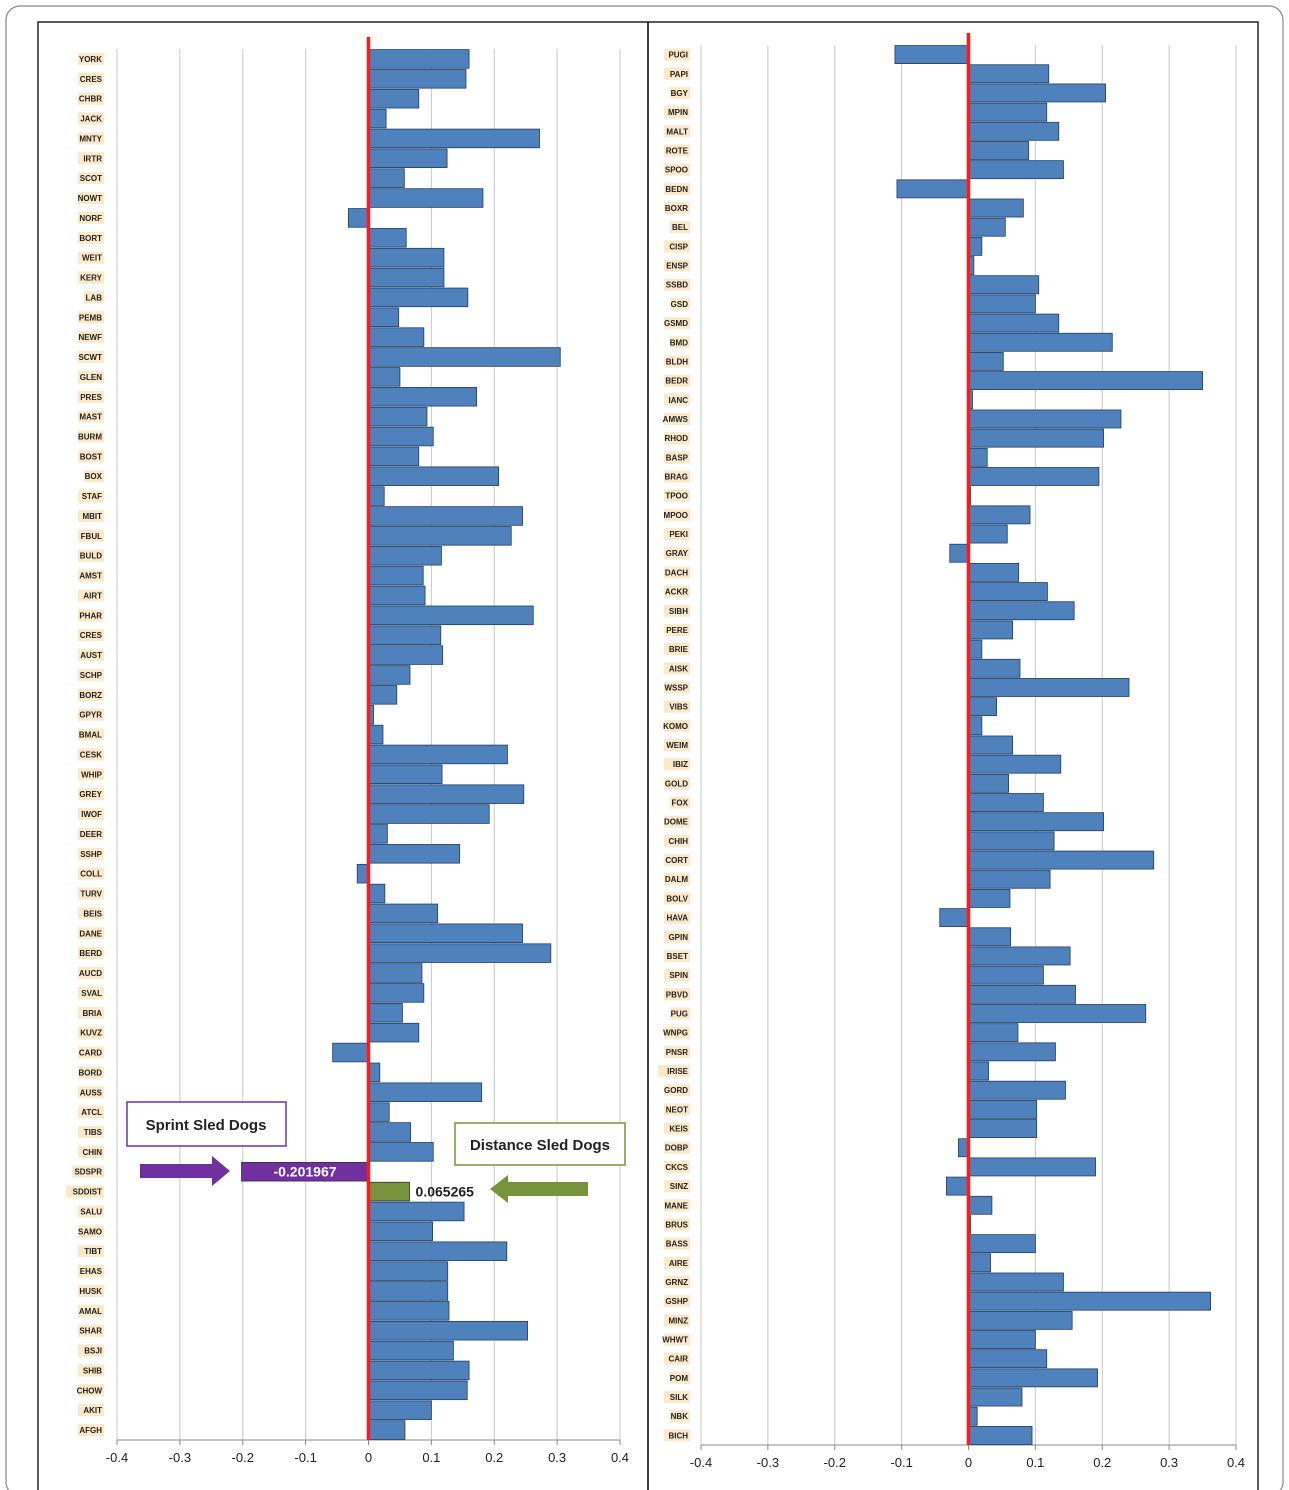 The width and height of the screenshot is (1289, 1490). I want to click on left-category-label: CRES, so click(91, 79).